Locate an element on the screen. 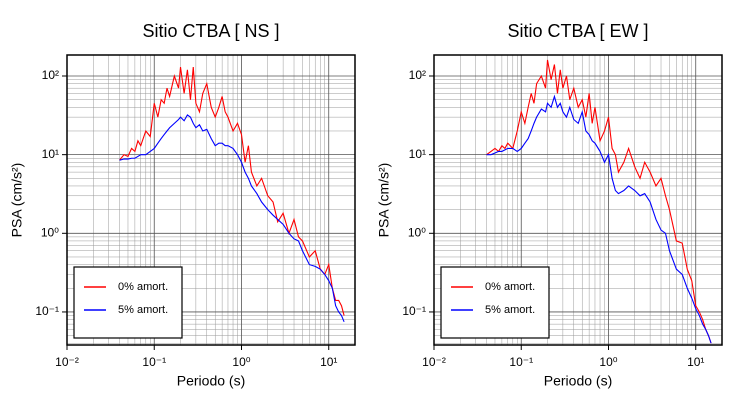 The width and height of the screenshot is (730, 400). chart-title: Sitio CTBA [ NS ] is located at coordinates (210, 31).